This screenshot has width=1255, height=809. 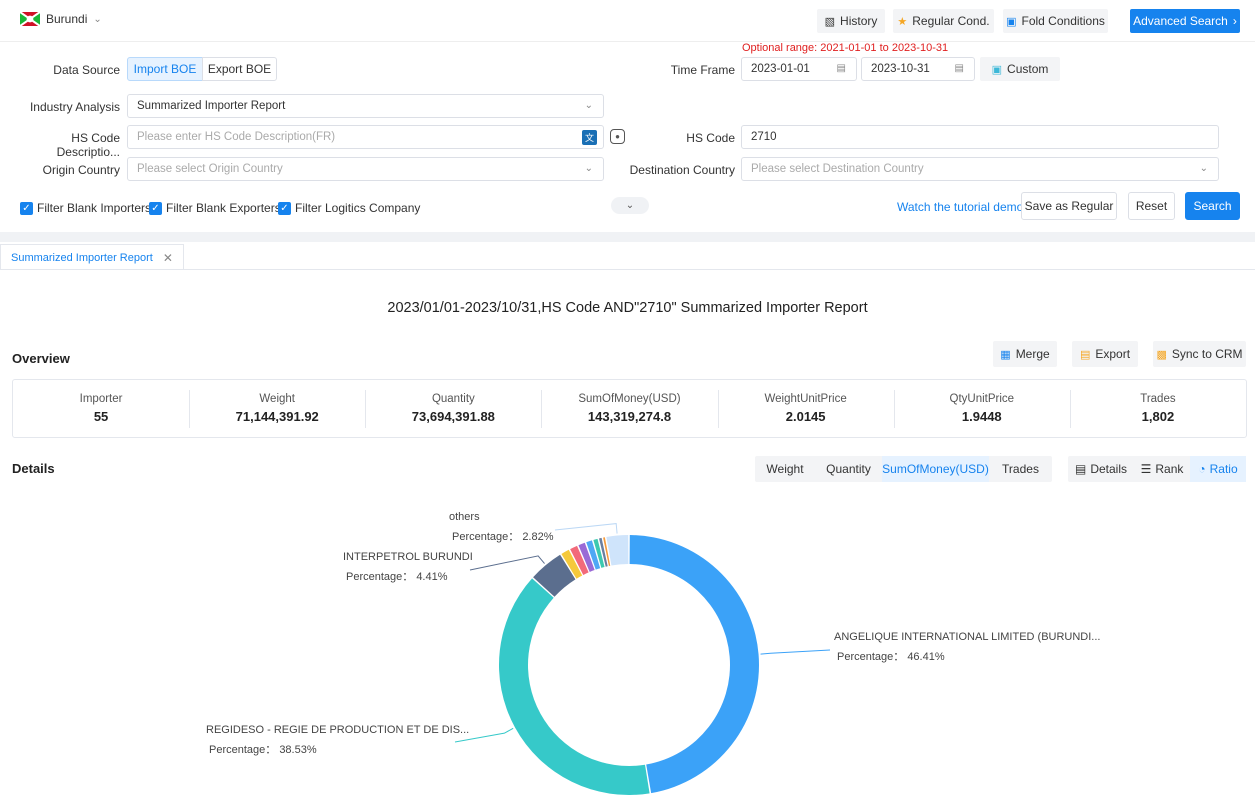 What do you see at coordinates (960, 207) in the screenshot?
I see `tutorial-link: Watch the tutorial demo` at bounding box center [960, 207].